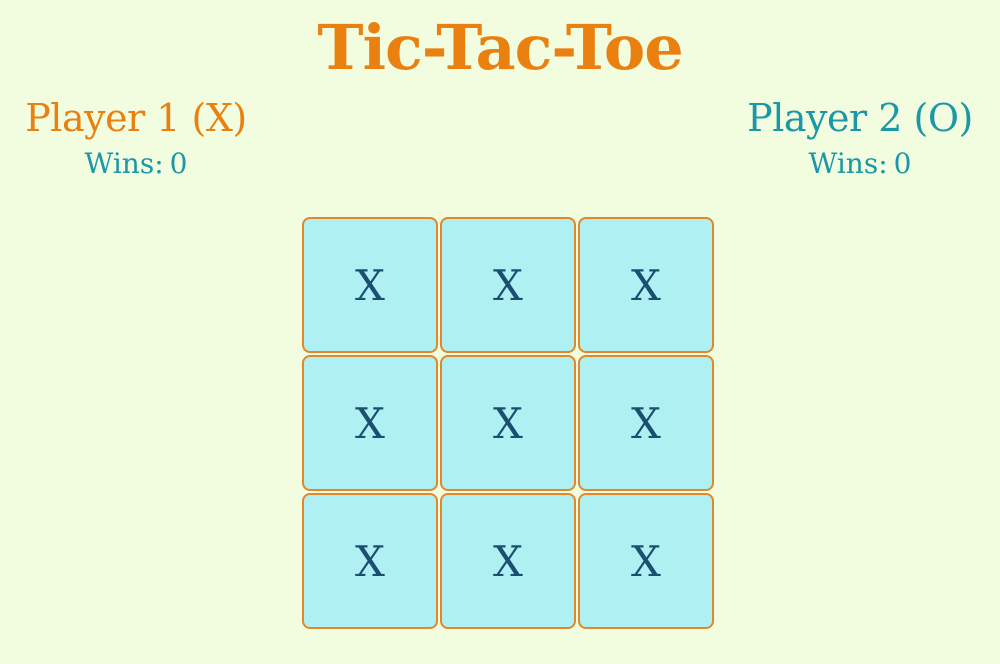 The width and height of the screenshot is (1000, 664). What do you see at coordinates (370, 561) in the screenshot?
I see `board-cell-7: X` at bounding box center [370, 561].